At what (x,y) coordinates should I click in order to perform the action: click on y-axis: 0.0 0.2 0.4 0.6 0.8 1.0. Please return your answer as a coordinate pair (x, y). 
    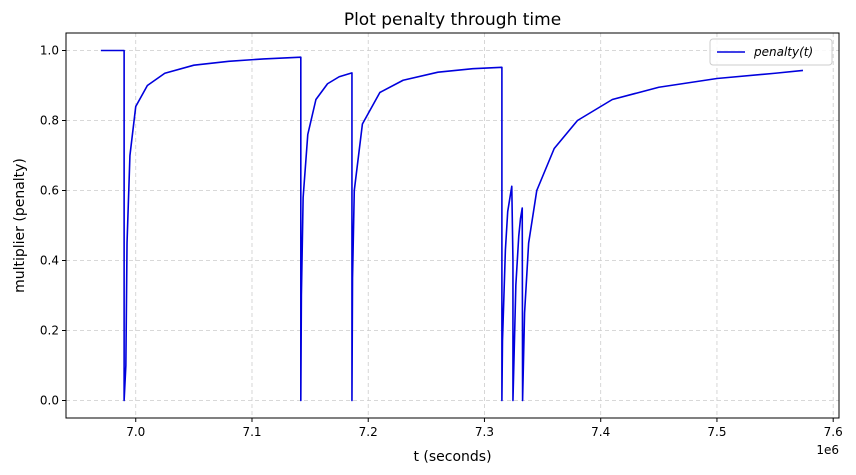
    Looking at the image, I should click on (53, 226).